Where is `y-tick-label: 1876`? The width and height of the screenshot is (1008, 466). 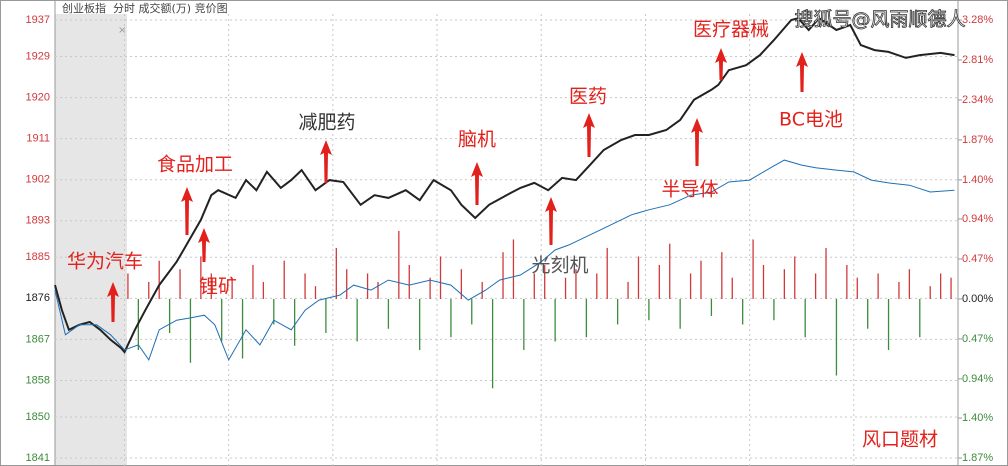
y-tick-label: 1876 is located at coordinates (38, 298).